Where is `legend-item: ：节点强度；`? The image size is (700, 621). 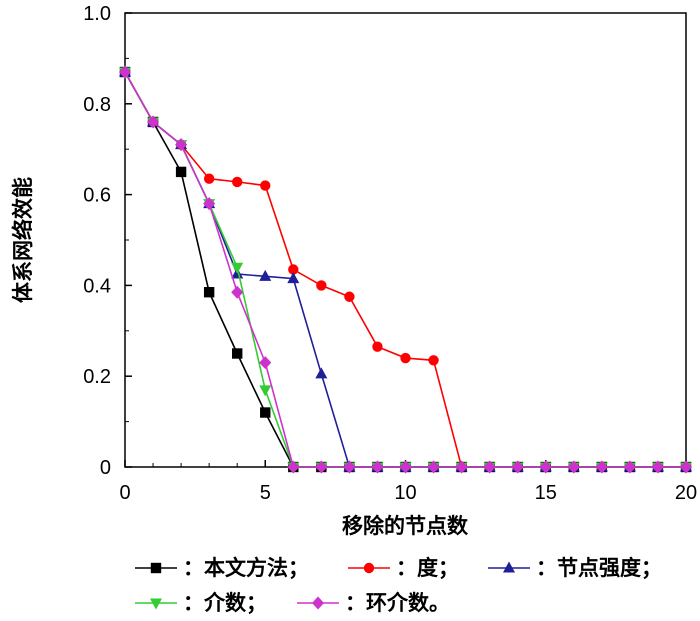
legend-item: ：节点强度； is located at coordinates (575, 568).